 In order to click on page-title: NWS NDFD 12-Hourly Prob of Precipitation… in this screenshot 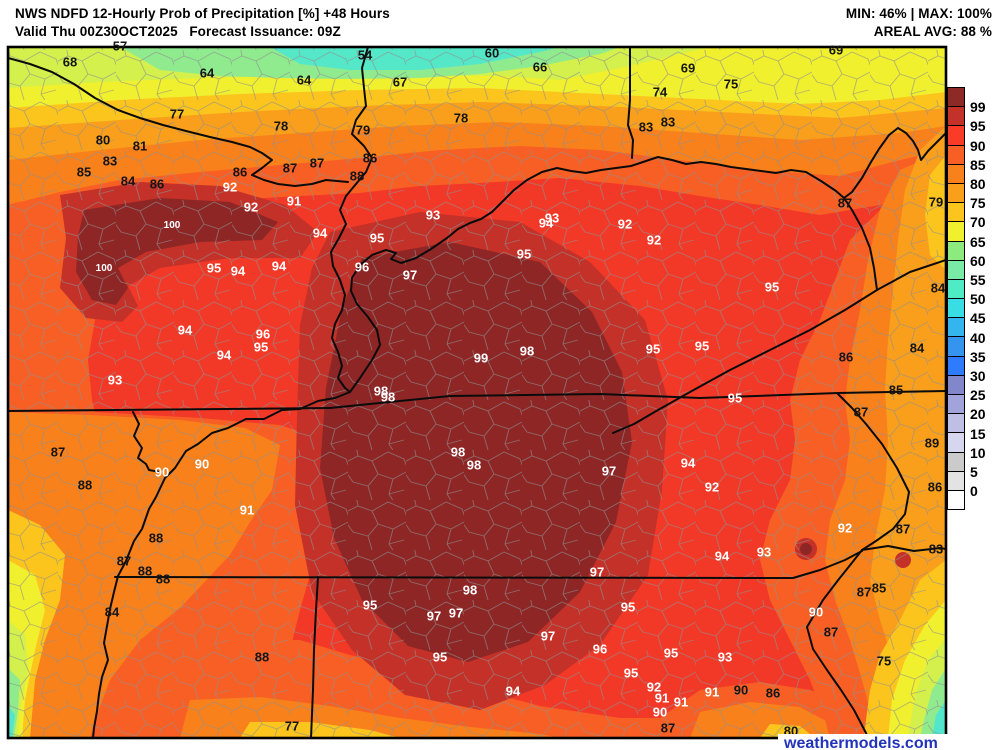, I will do `click(202, 13)`.